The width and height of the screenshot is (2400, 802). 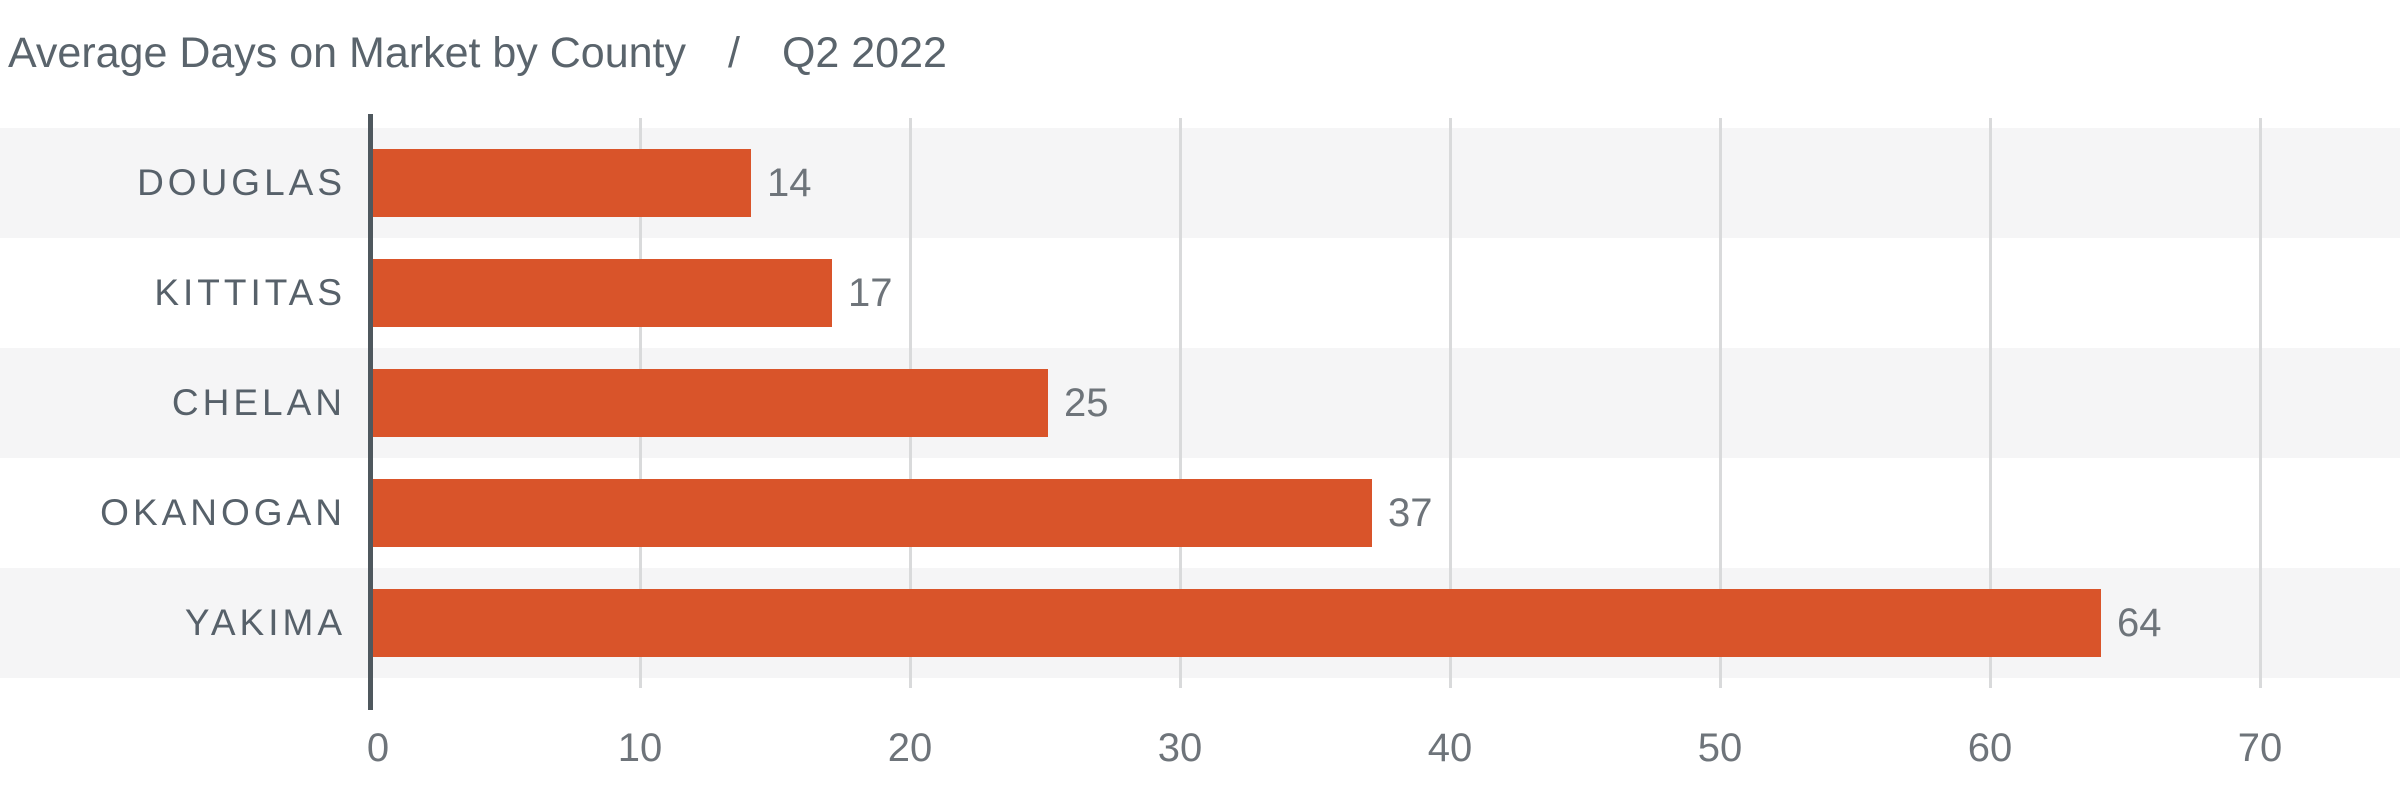 I want to click on x-tick-label: 10, so click(x=640, y=748).